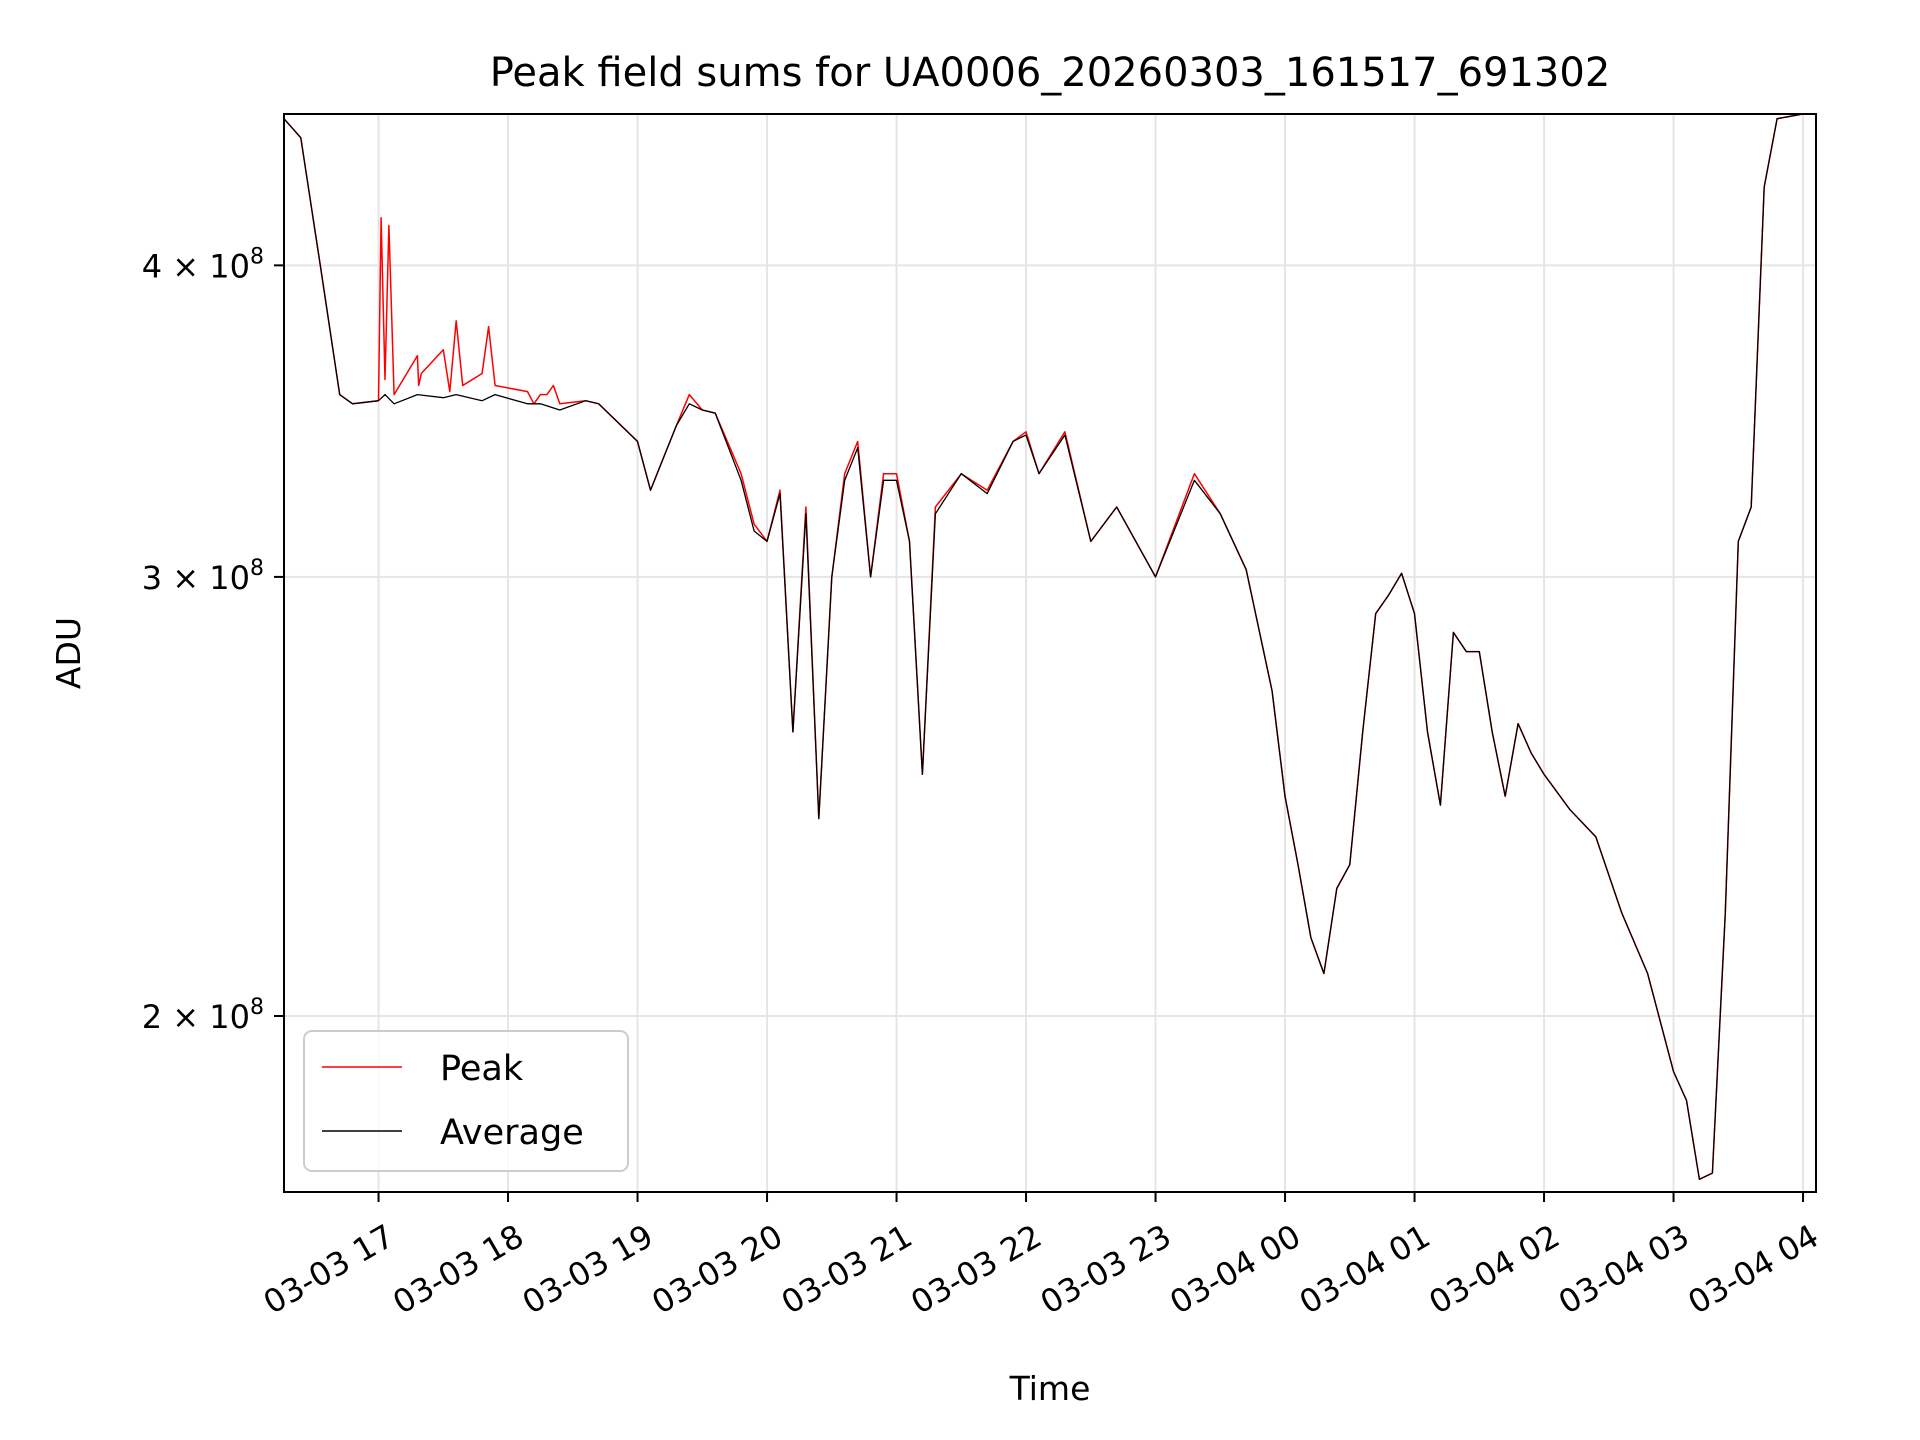  Describe the element at coordinates (68, 653) in the screenshot. I see `y-axis-label: ADU` at that location.